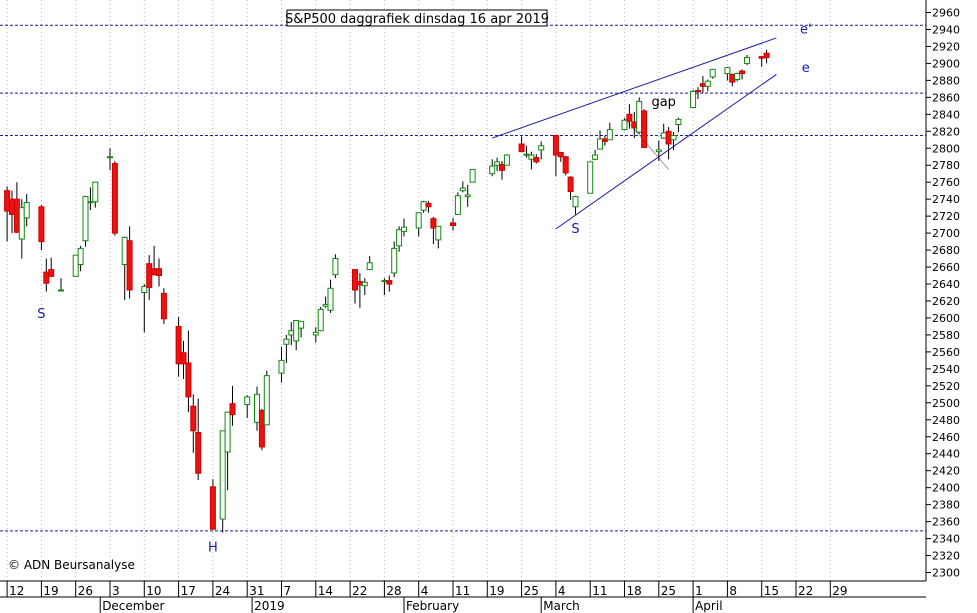 The height and width of the screenshot is (613, 977). I want to click on y-tick-label: 2760, so click(946, 182).